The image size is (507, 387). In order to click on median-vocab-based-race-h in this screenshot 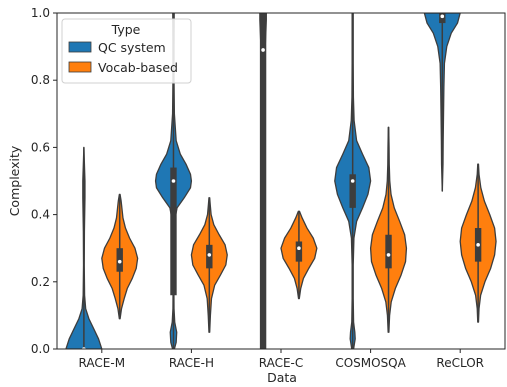, I will do `click(209, 255)`.